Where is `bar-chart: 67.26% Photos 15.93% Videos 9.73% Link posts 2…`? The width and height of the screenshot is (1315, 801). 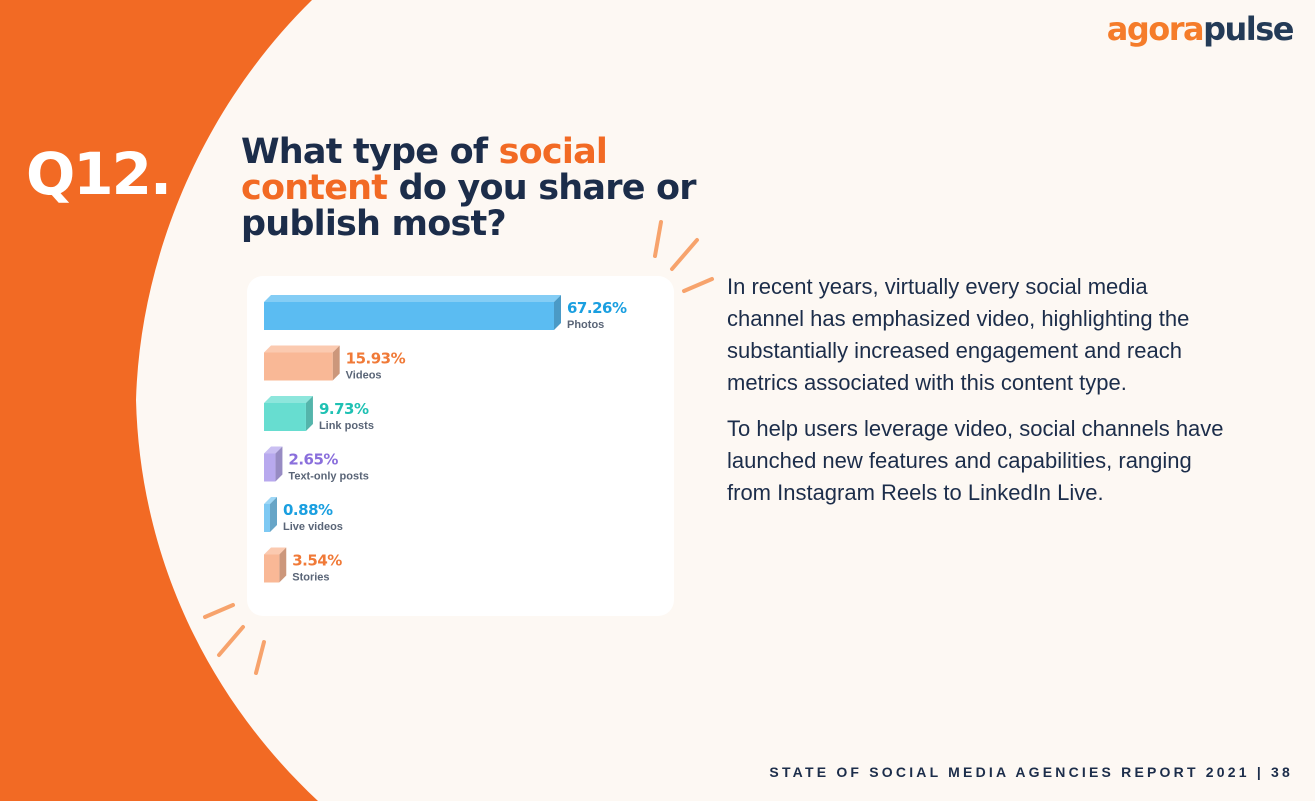 bar-chart: 67.26% Photos 15.93% Videos 9.73% Link posts 2… is located at coordinates (445, 439).